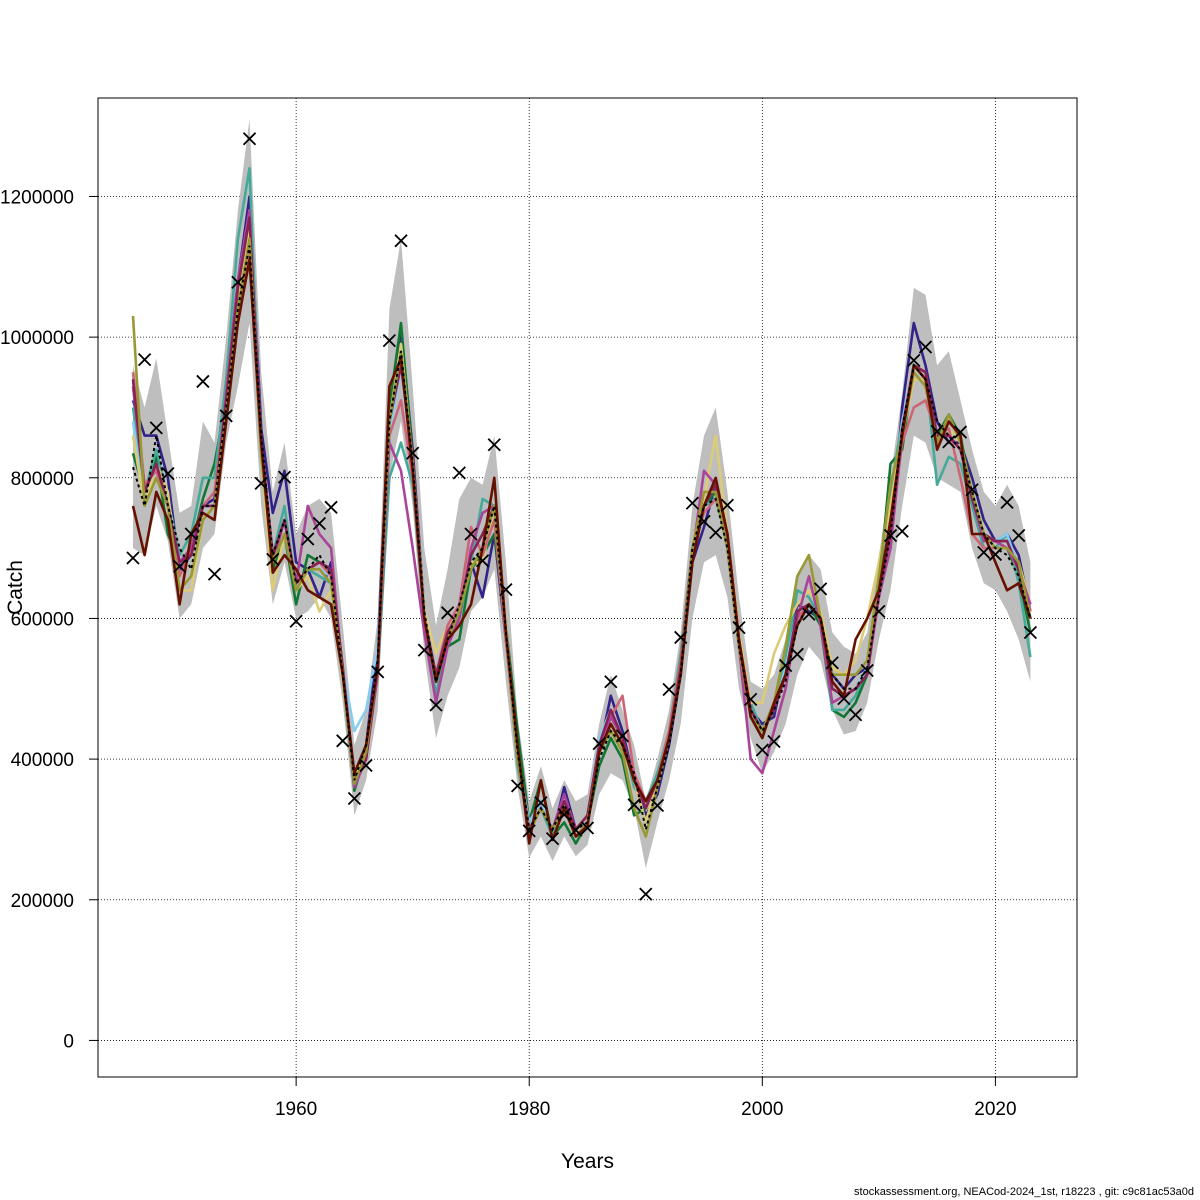 The width and height of the screenshot is (1200, 1200). What do you see at coordinates (995, 1109) in the screenshot?
I see `x-tick-label: 2020` at bounding box center [995, 1109].